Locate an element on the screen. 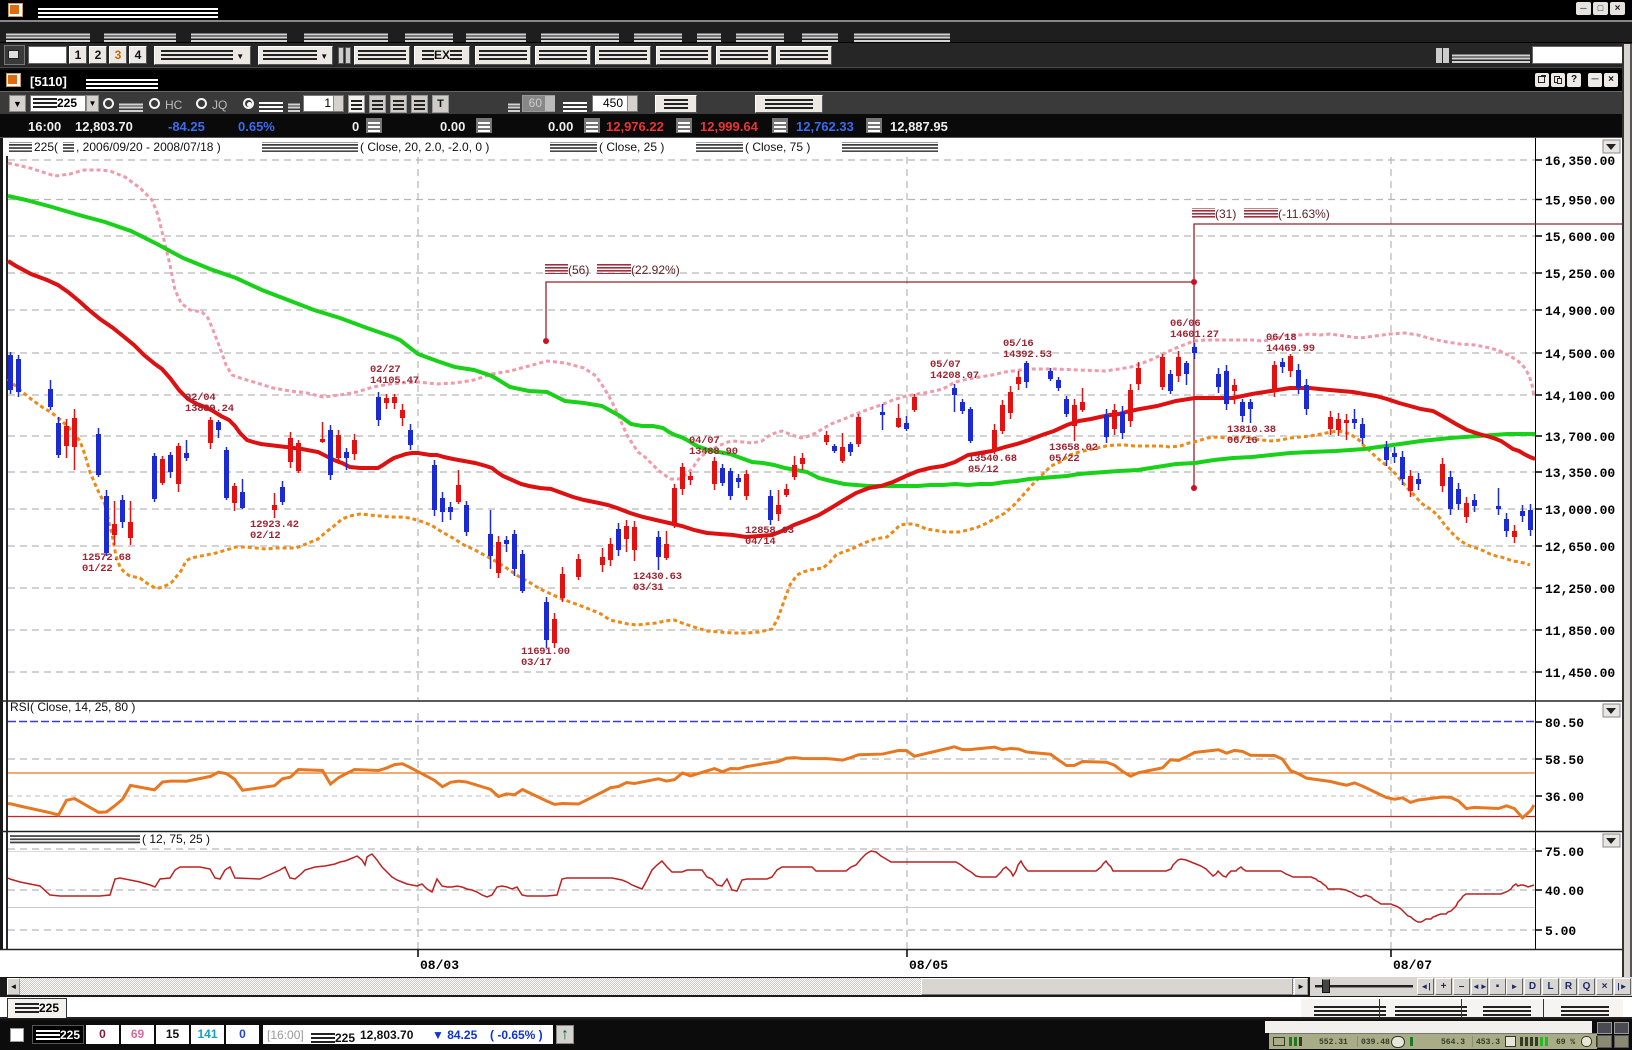 The image size is (1632, 1050). svg-text: 11,450.00 is located at coordinates (1580, 673).